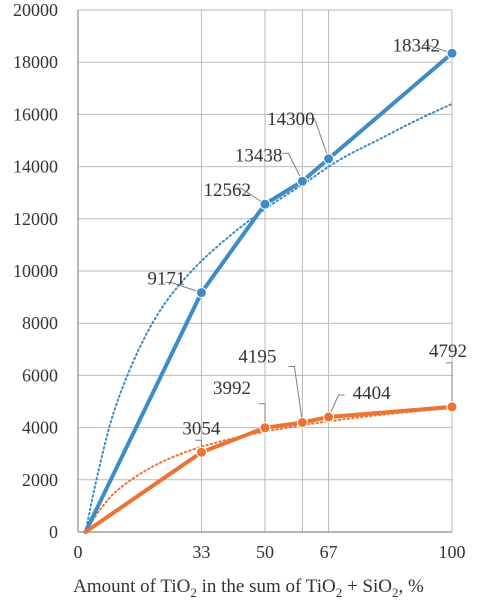 The width and height of the screenshot is (497, 614). I want to click on data-label: 12562, so click(228, 190).